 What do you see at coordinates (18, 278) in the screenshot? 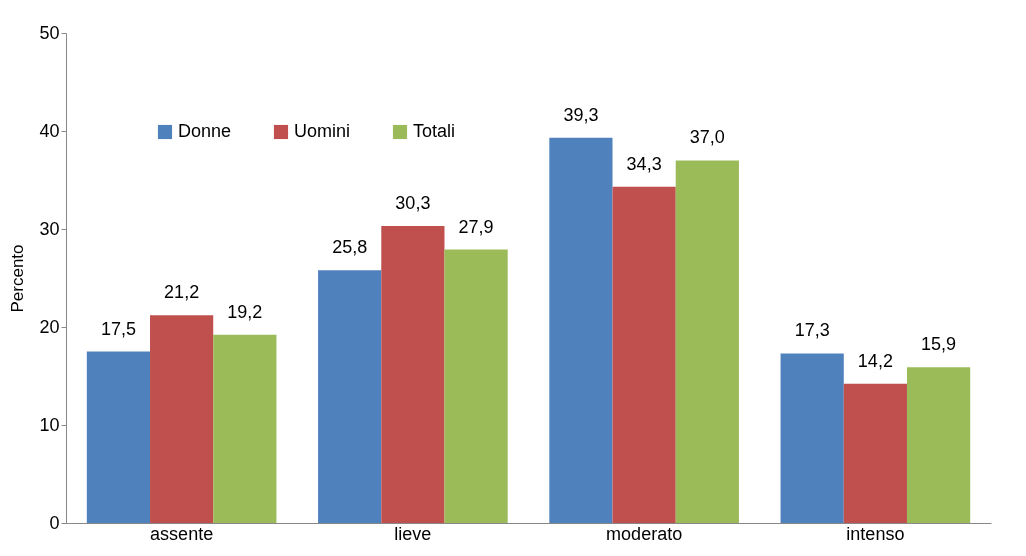
I see `y-axis-title: Percento` at bounding box center [18, 278].